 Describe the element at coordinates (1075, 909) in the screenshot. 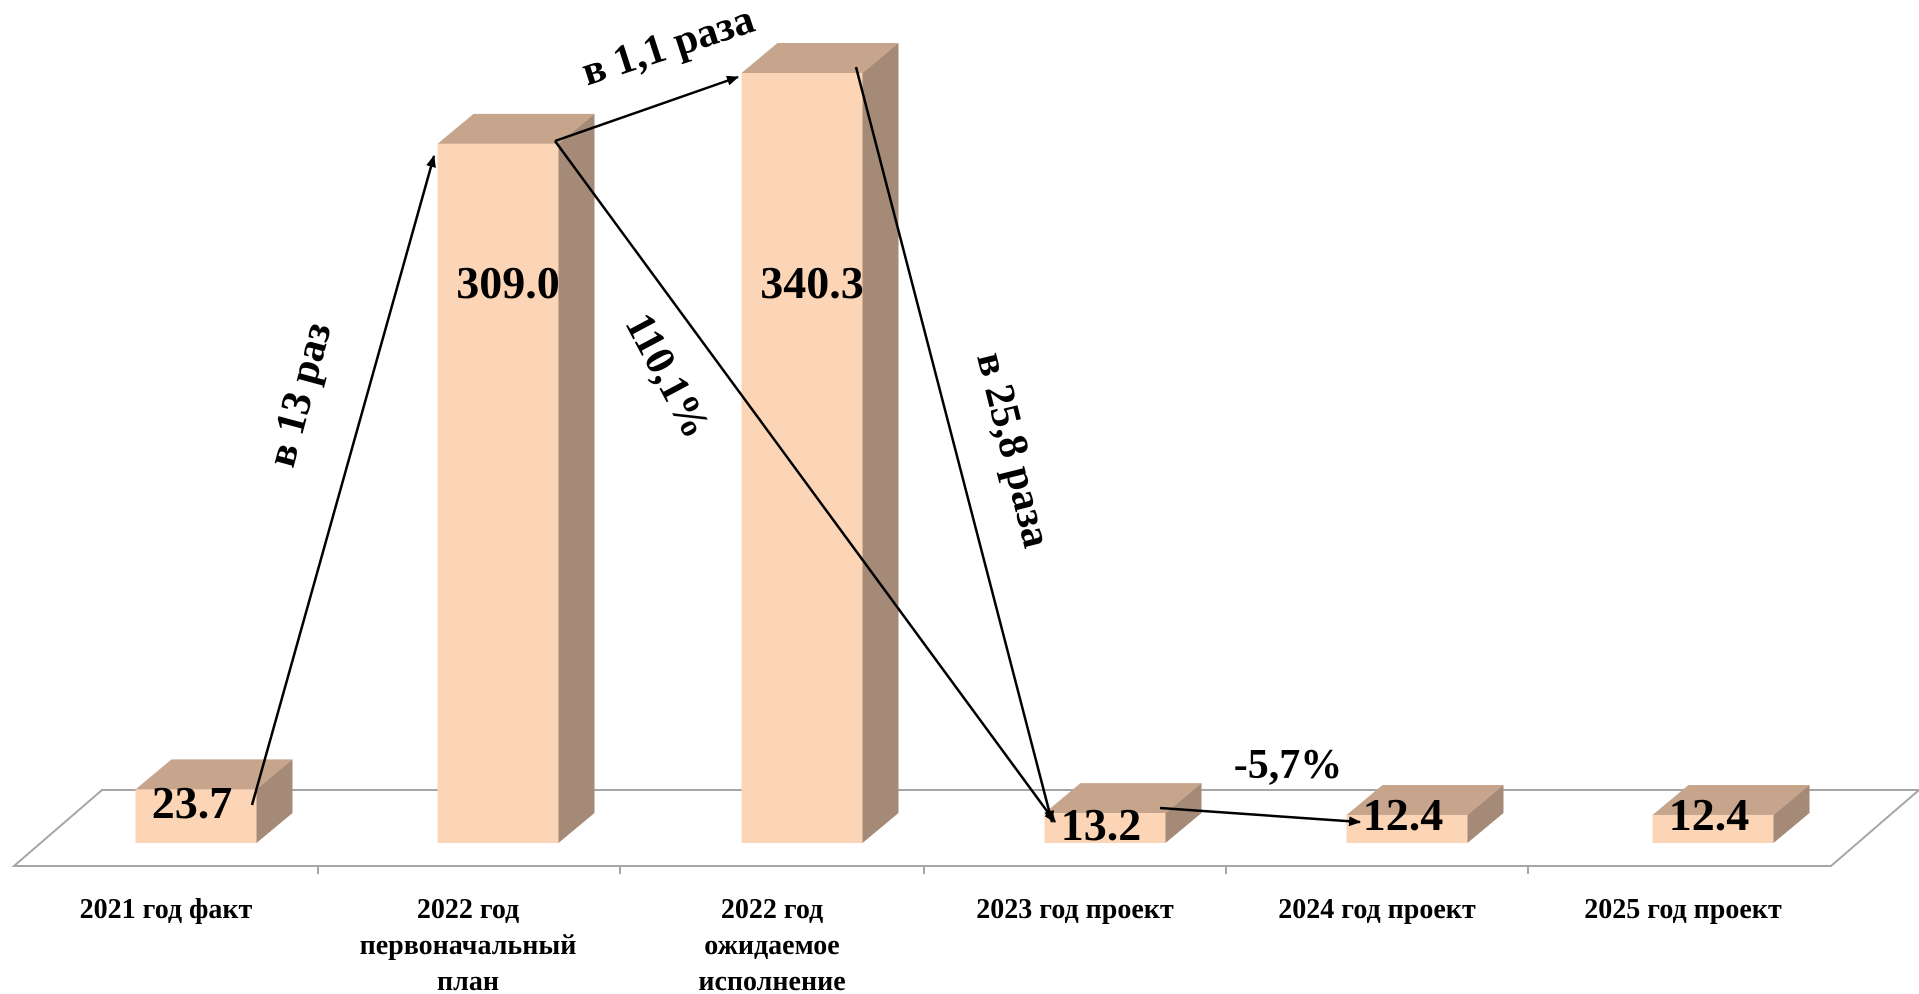

I see `category-label: 2023 год проект` at that location.